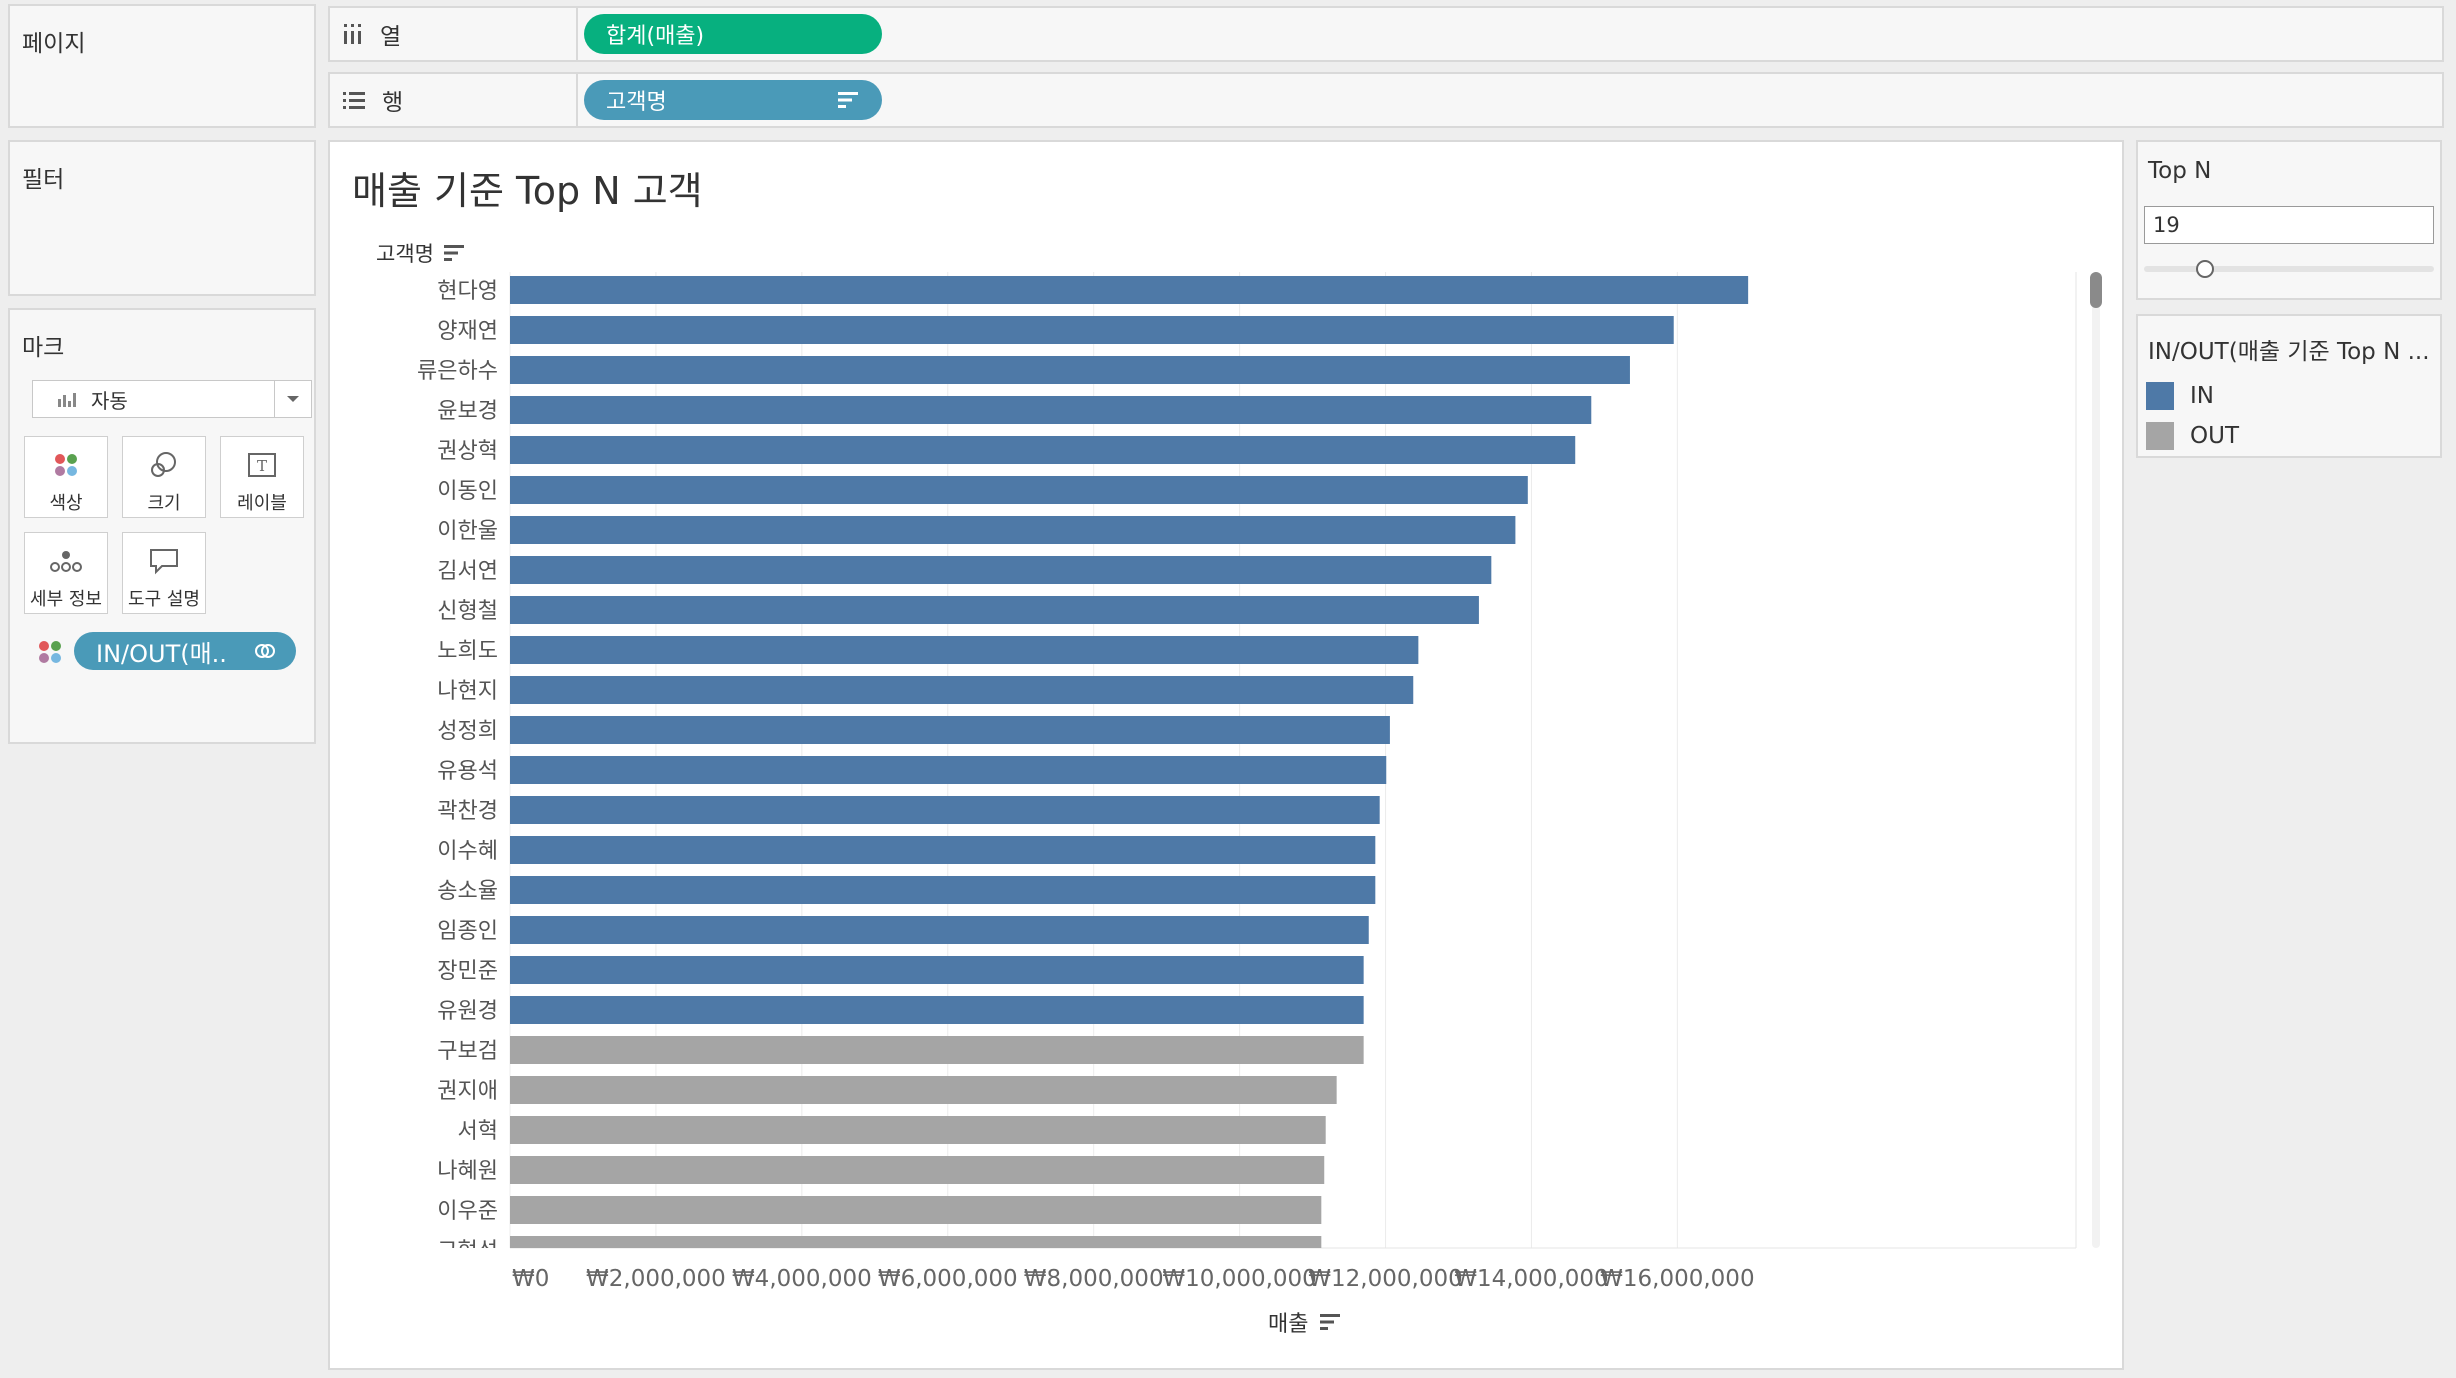  I want to click on category-label: 권상혁, so click(467, 451).